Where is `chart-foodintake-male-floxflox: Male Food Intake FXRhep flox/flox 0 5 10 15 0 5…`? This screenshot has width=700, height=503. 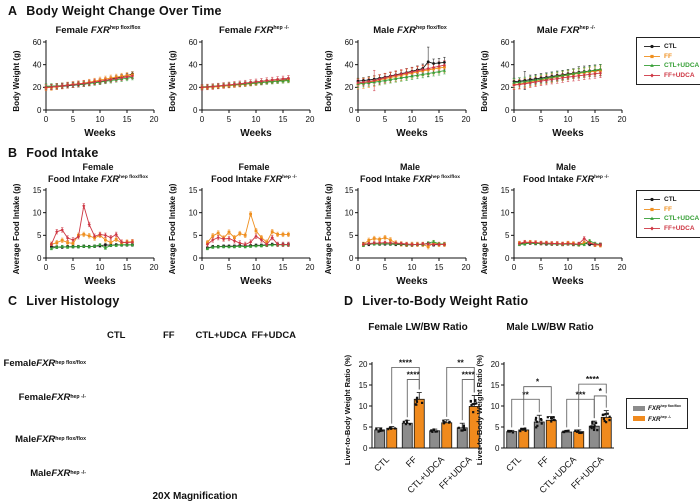 chart-foodintake-male-floxflox: Male Food Intake FXRhep flox/flox 0 5 10 15 0 5… is located at coordinates (400, 225).